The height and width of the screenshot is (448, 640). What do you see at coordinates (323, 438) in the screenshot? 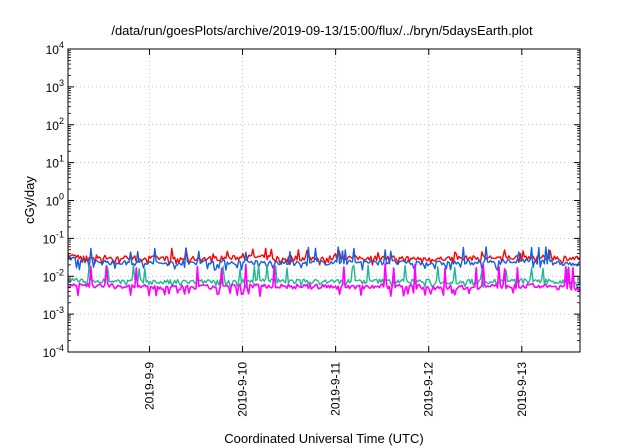
I see `x-axis-label: Coordinated Universal Time (UTC)` at bounding box center [323, 438].